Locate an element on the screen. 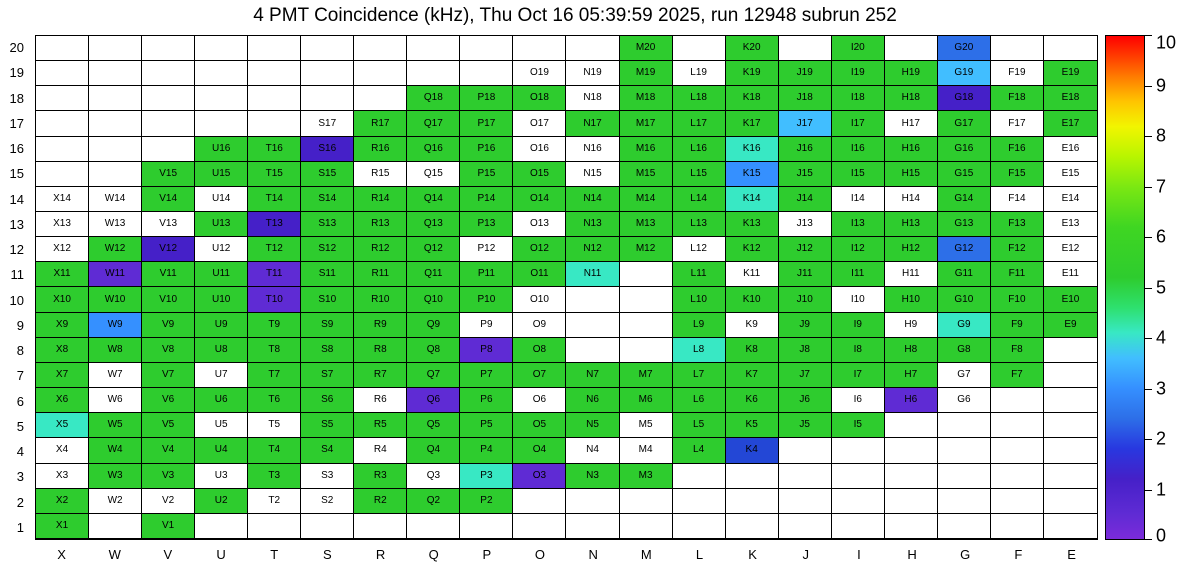 This screenshot has width=1196, height=572. x-axis-label-I: I is located at coordinates (859, 554).